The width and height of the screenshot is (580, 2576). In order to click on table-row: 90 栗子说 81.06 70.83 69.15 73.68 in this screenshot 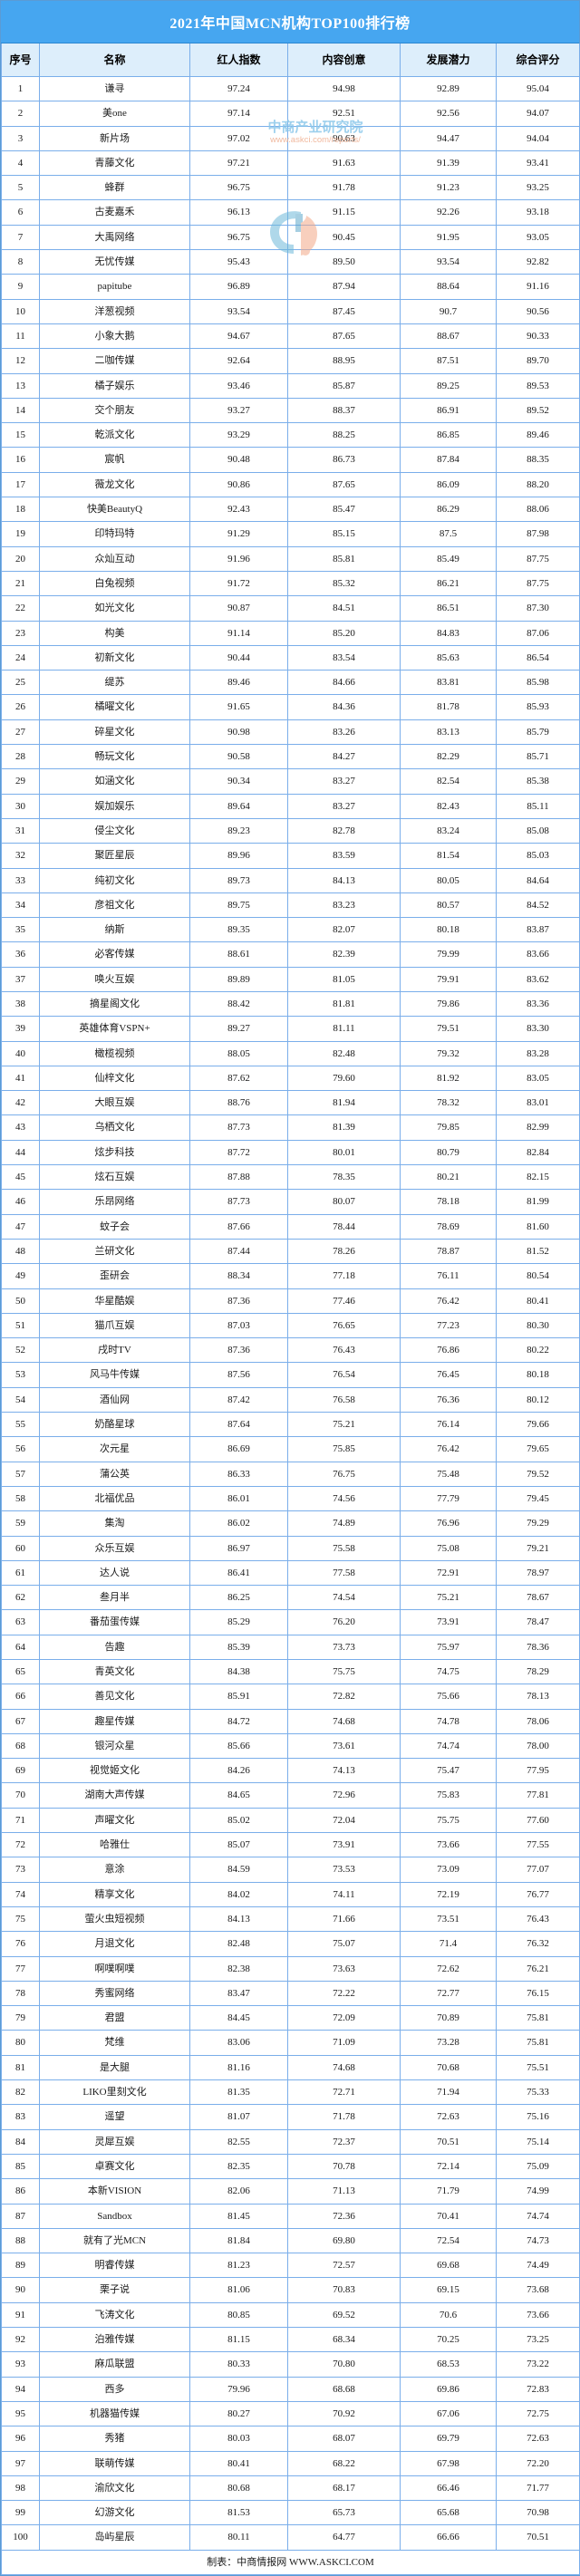, I will do `click(290, 2290)`.